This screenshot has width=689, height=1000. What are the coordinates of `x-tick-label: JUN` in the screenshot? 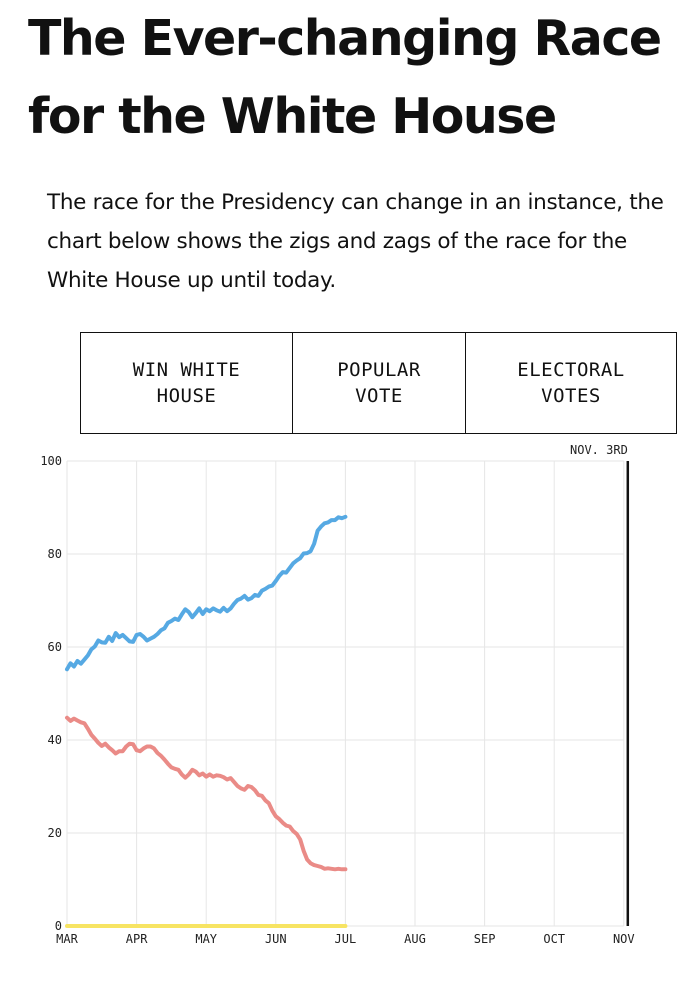 It's located at (276, 939).